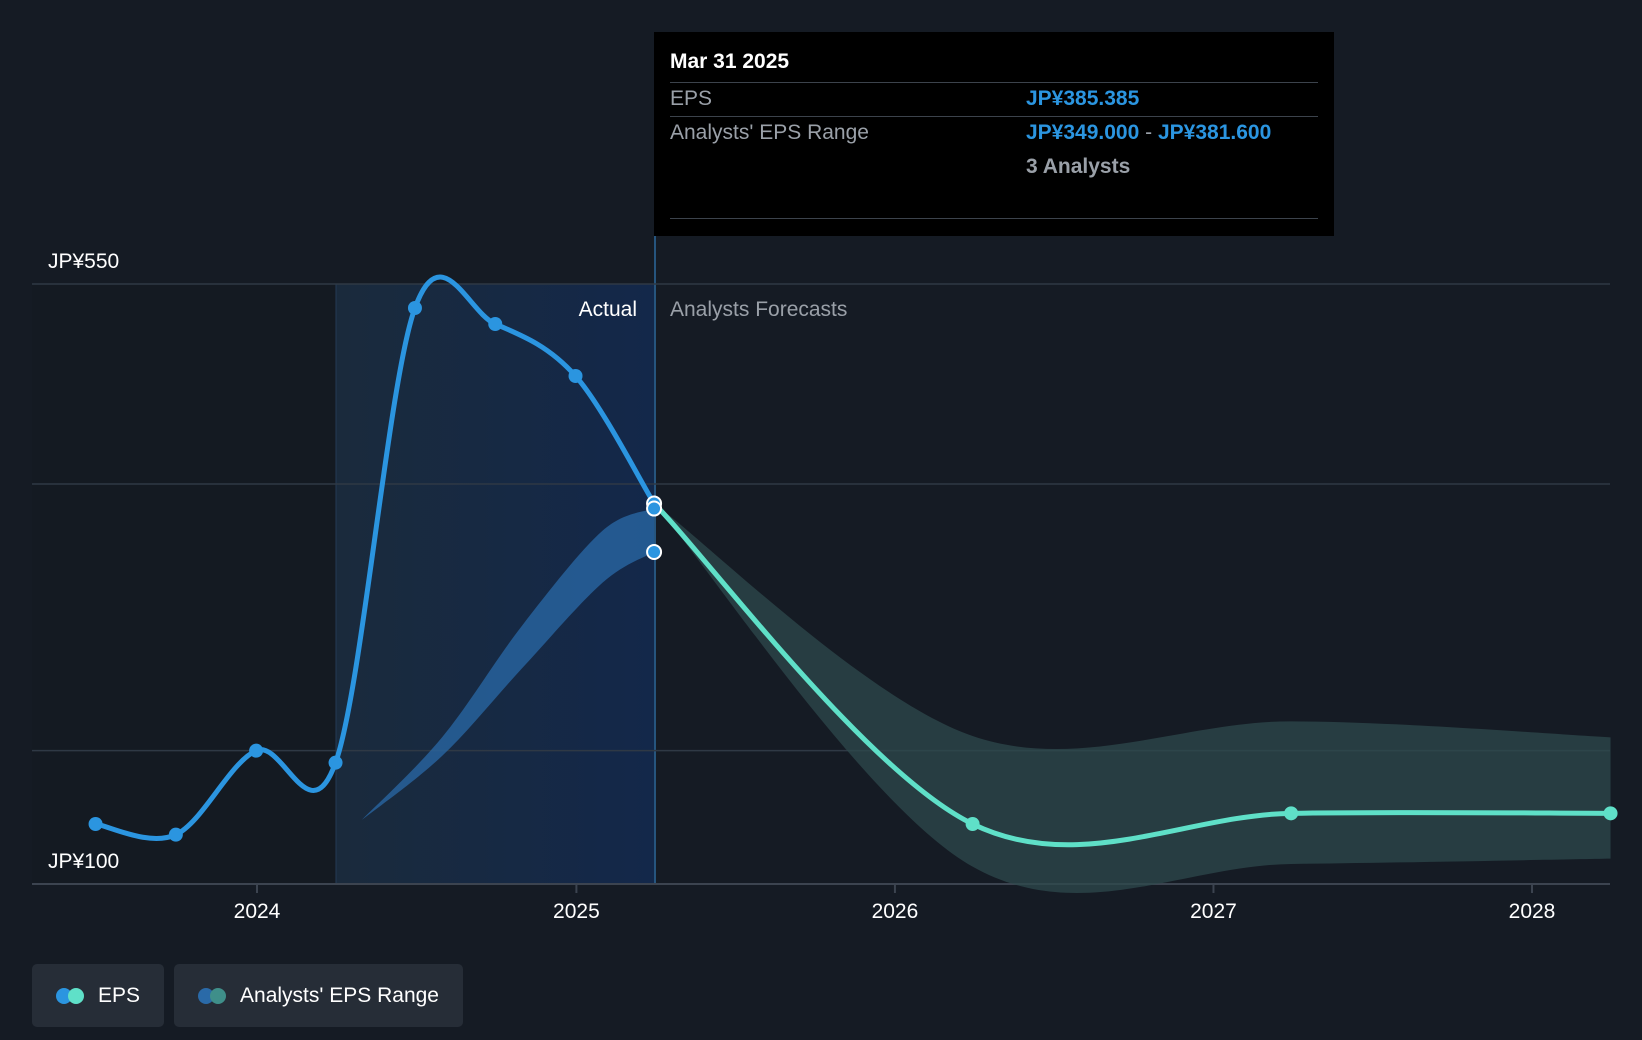 The height and width of the screenshot is (1040, 1642). What do you see at coordinates (1078, 166) in the screenshot?
I see `tooltip-analyst-count: 3 Analysts` at bounding box center [1078, 166].